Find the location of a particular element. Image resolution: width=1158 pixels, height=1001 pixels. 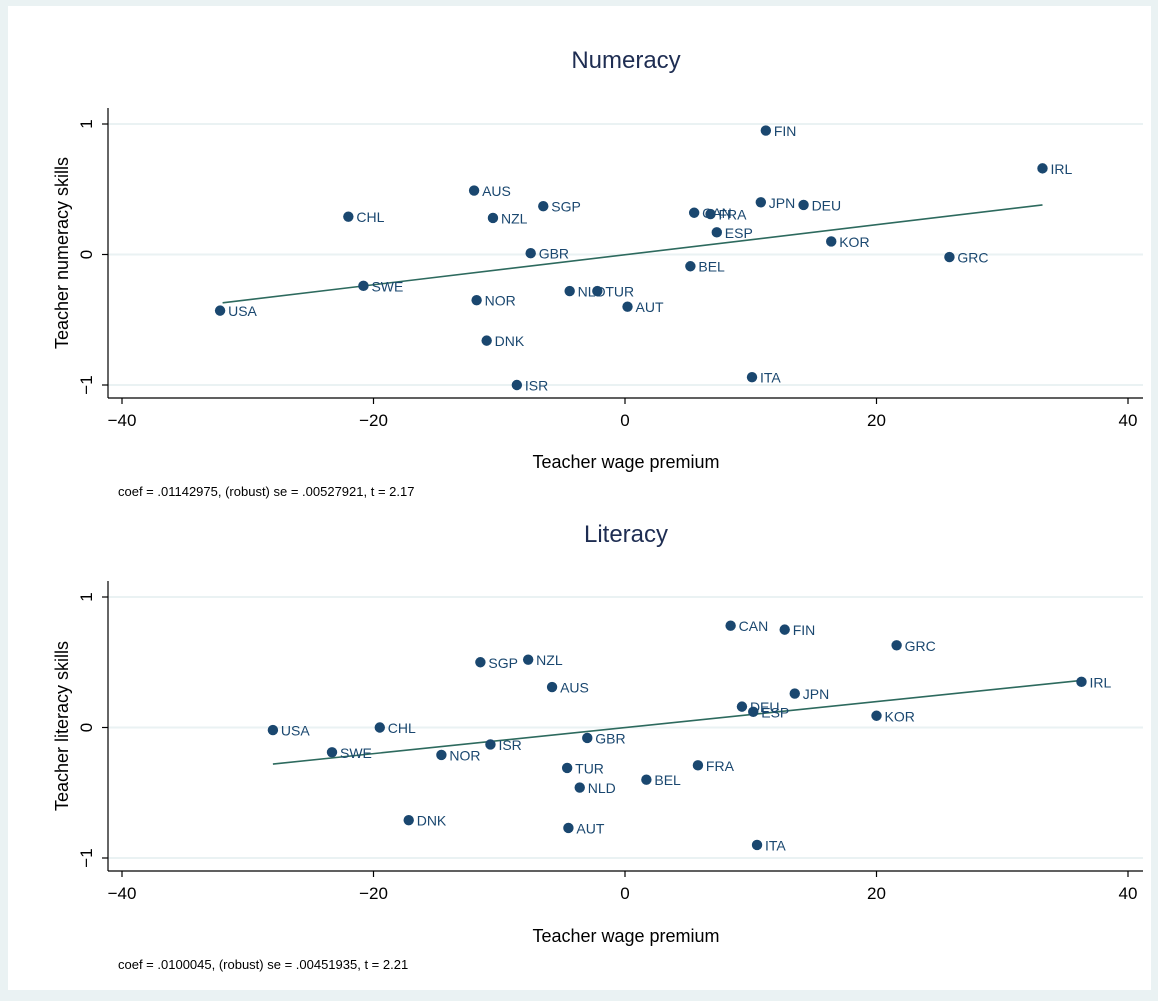

fit-line is located at coordinates (676, 722).